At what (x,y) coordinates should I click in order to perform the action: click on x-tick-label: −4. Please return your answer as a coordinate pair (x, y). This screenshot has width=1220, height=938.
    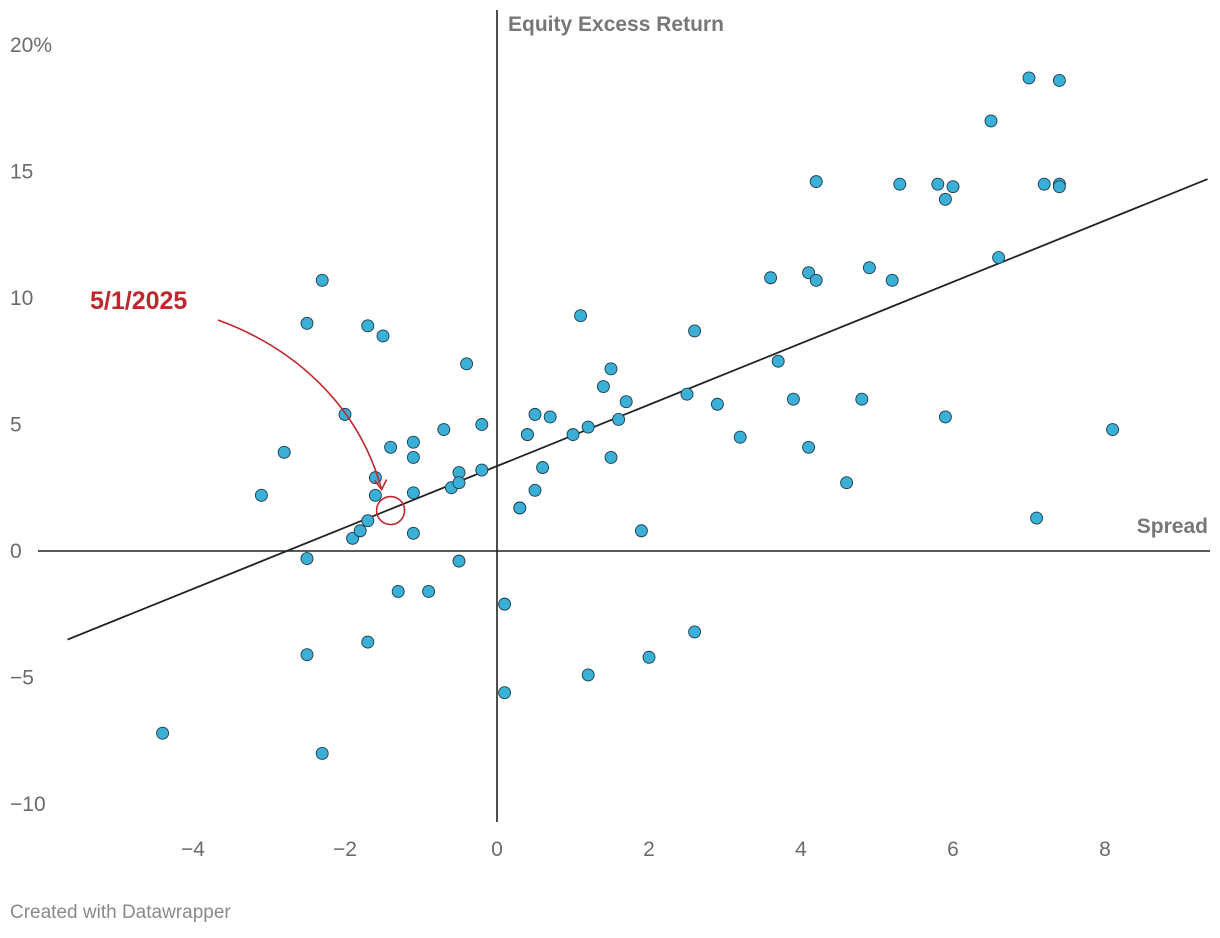
    Looking at the image, I should click on (193, 849).